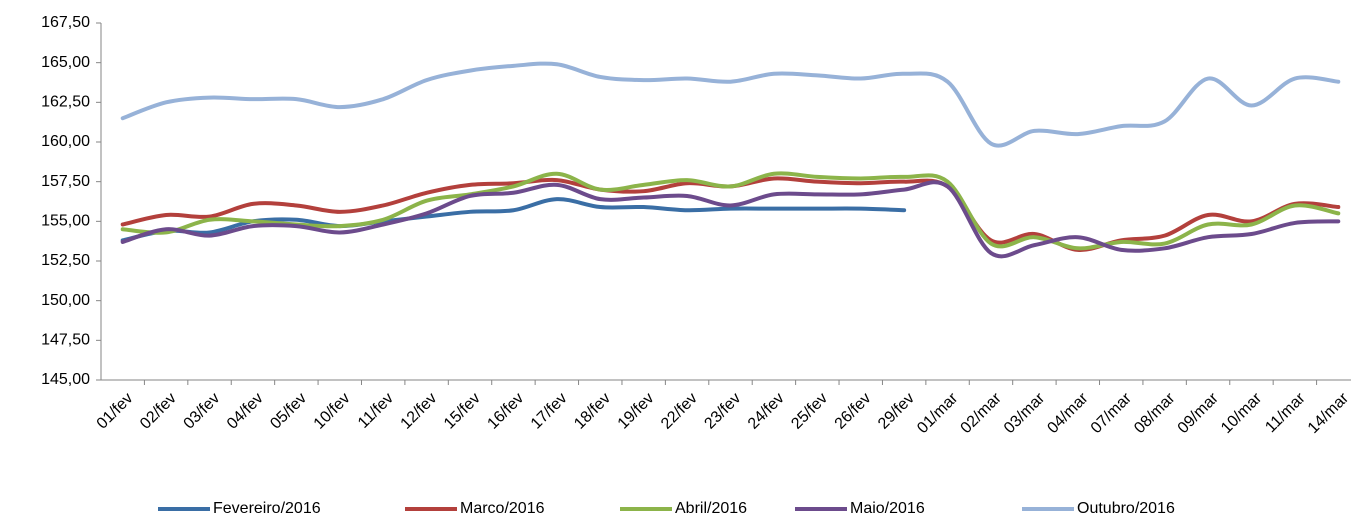 Image resolution: width=1351 pixels, height=517 pixels. I want to click on x-tick-label: 09/mar, so click(1199, 413).